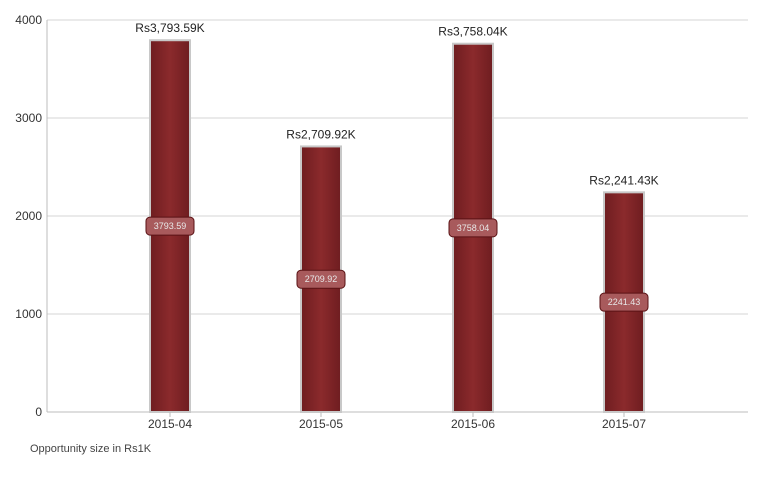  Describe the element at coordinates (624, 424) in the screenshot. I see `x-tick-label: 2015-07` at that location.